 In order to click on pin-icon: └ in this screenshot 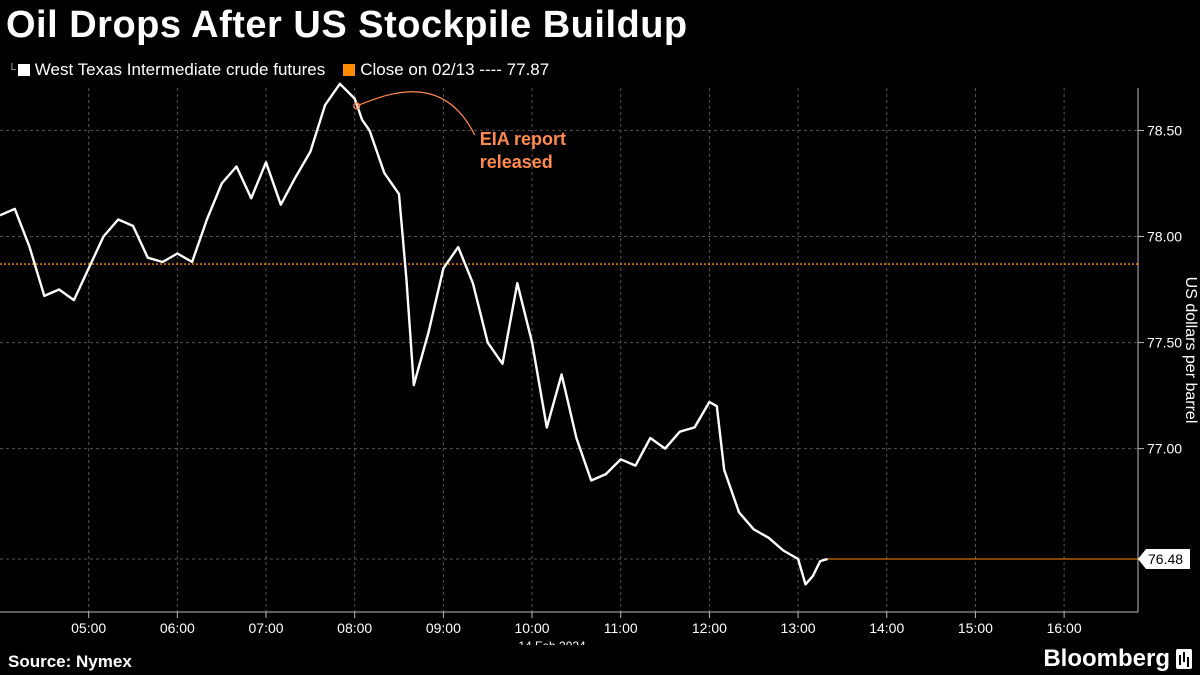, I will do `click(12, 70)`.